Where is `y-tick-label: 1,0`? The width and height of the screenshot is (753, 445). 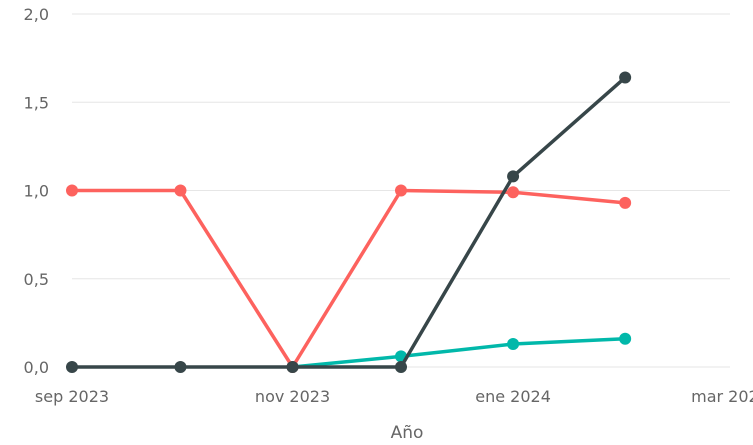 y-tick-label: 1,0 is located at coordinates (36, 191).